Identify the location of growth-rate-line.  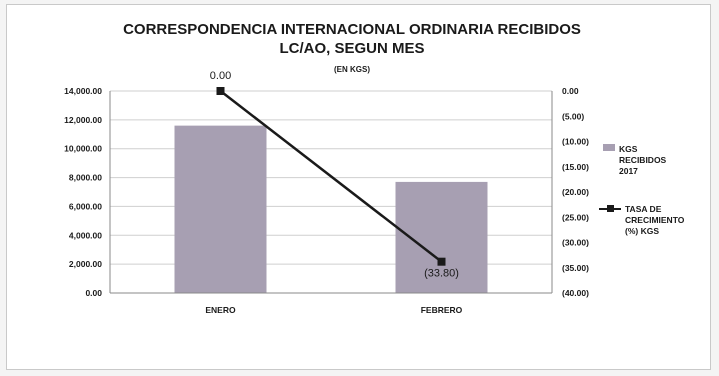
(331, 176).